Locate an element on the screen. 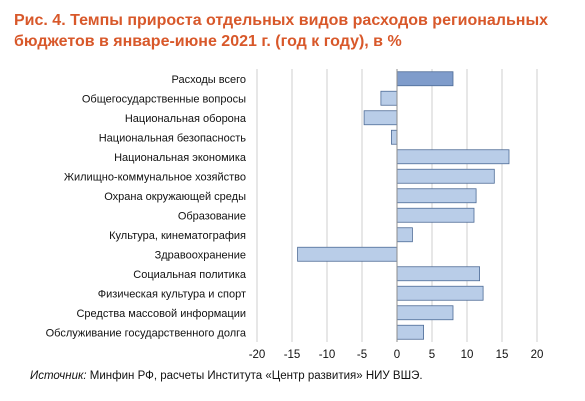 This screenshot has height=401, width=585. category-label: Образование is located at coordinates (212, 216).